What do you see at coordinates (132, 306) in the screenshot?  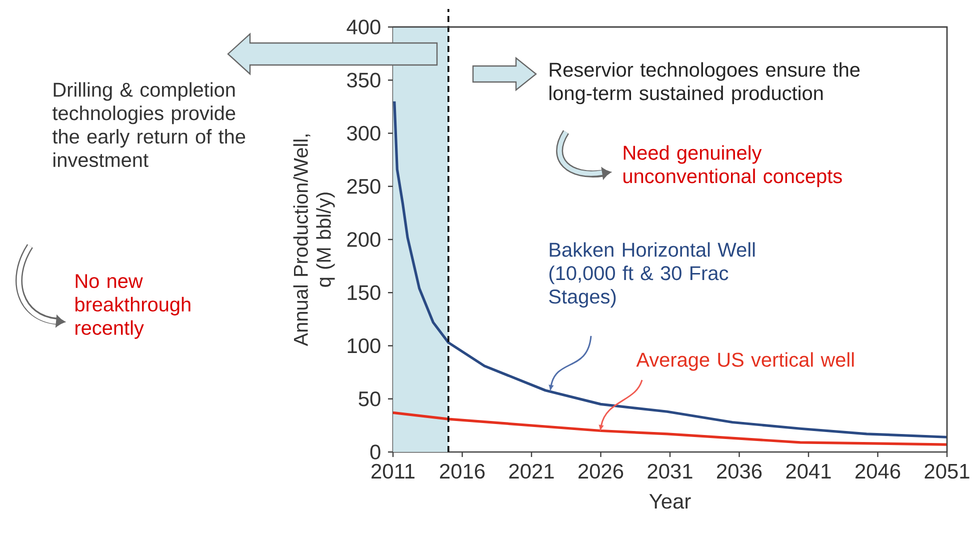 I see `text: No new breakthrough recently` at bounding box center [132, 306].